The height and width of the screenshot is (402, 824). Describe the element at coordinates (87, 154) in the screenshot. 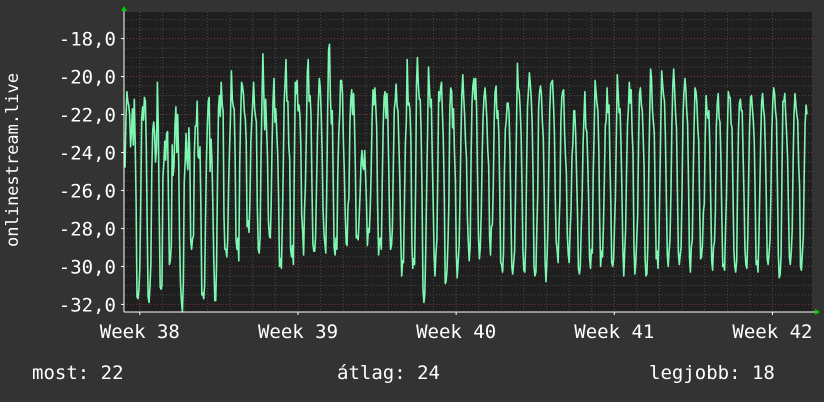

I see `y-tick-label: -24,0` at that location.